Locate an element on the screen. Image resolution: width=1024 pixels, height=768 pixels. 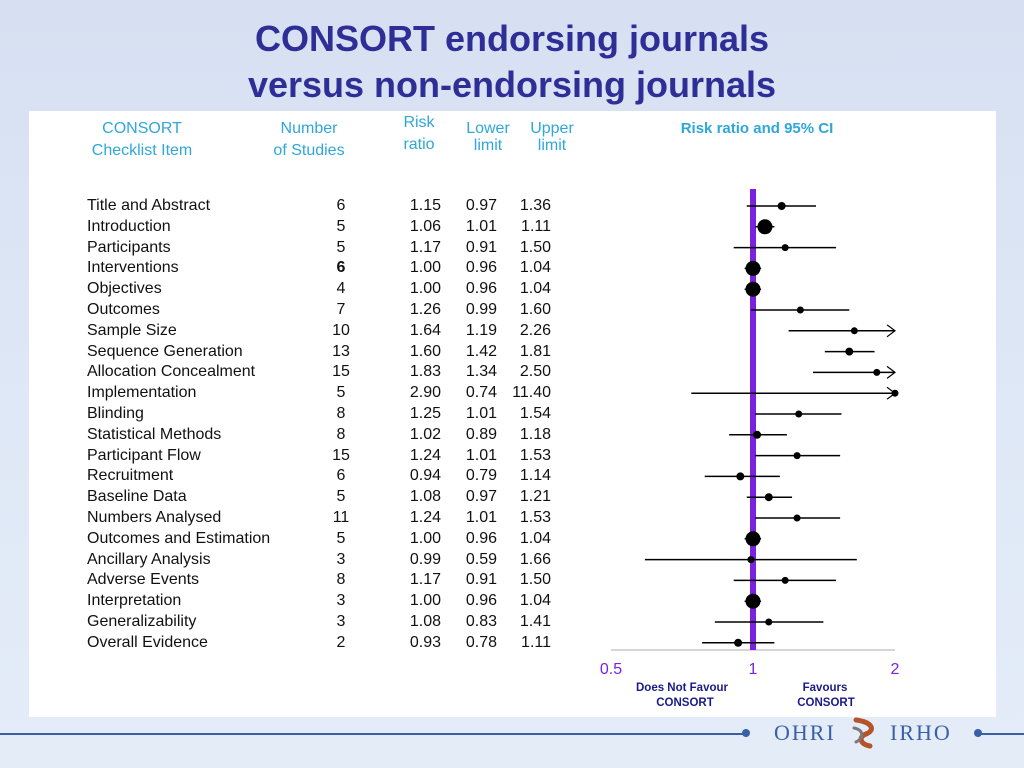
table-row: Participants 5 1.17 0.91 1.50 is located at coordinates (309, 248).